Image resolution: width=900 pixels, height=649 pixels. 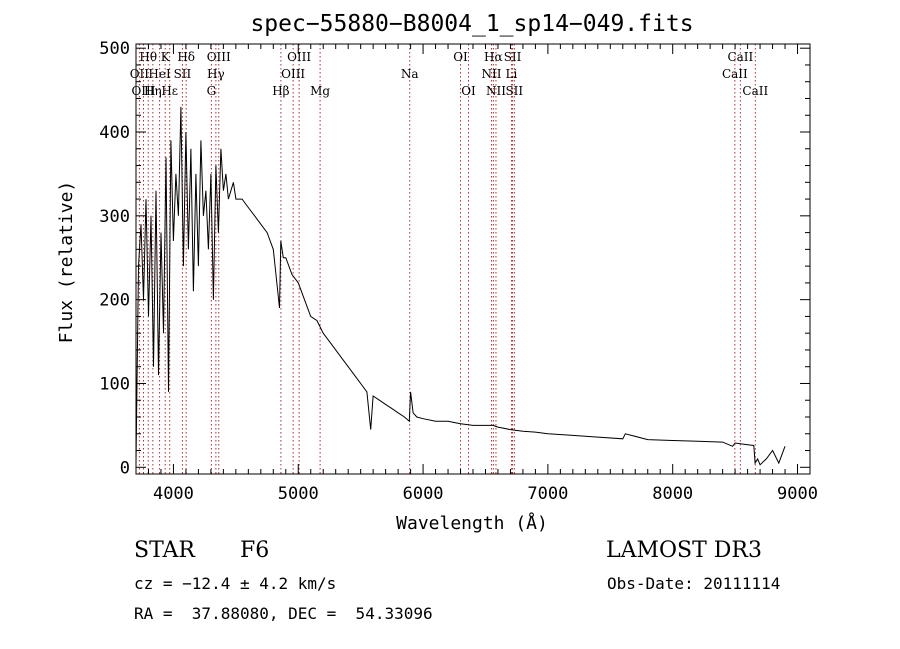 I want to click on y-tick-label: 0, so click(x=125, y=468).